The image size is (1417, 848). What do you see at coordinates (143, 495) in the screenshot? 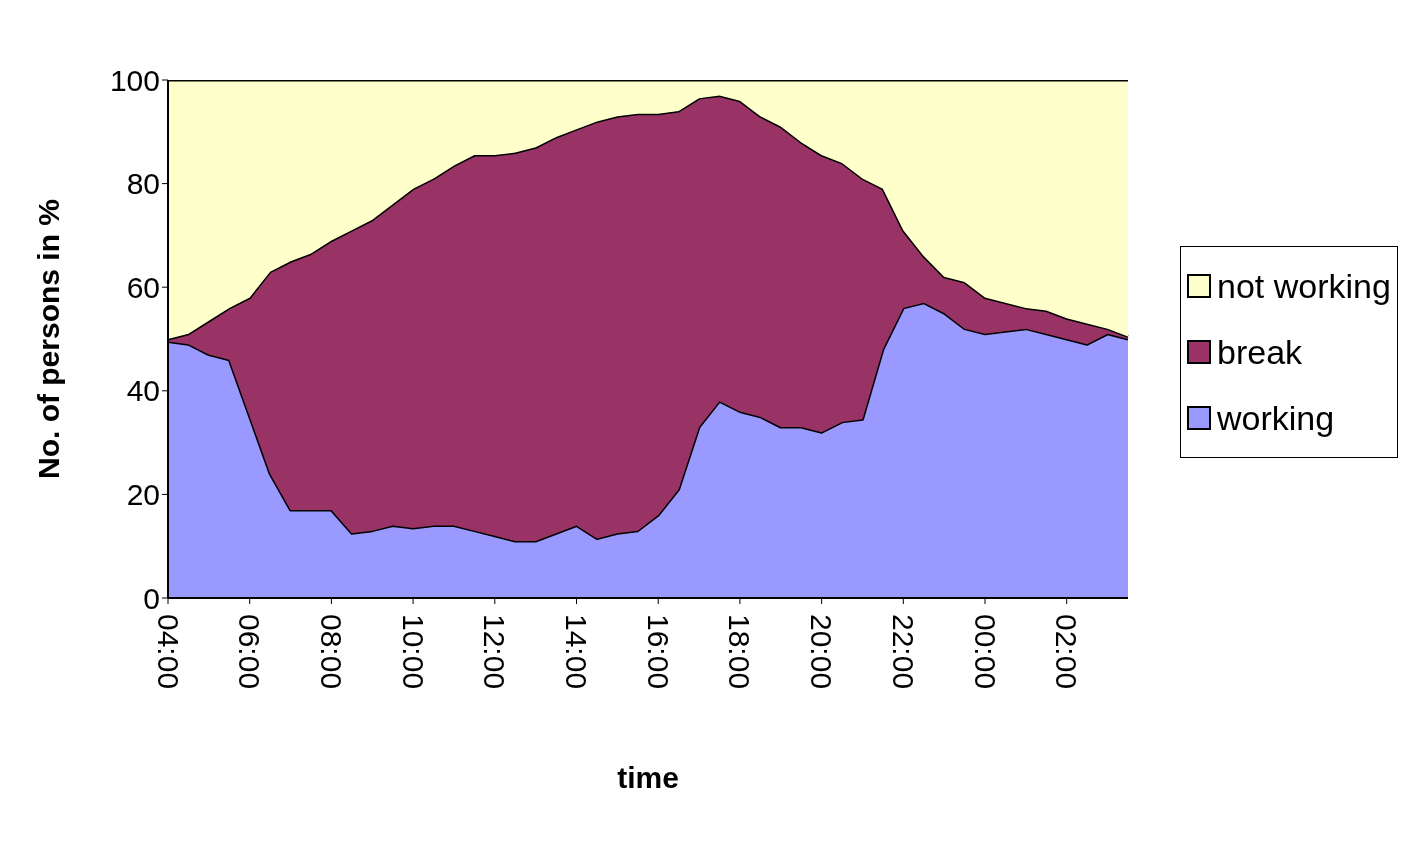
I see `y-tick-label: 20` at bounding box center [143, 495].